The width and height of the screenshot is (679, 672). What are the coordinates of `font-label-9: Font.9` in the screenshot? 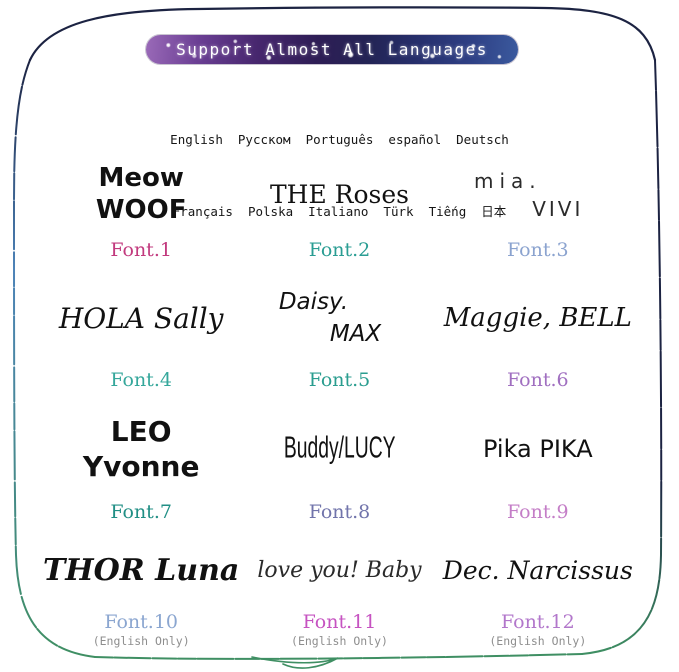 It's located at (538, 512).